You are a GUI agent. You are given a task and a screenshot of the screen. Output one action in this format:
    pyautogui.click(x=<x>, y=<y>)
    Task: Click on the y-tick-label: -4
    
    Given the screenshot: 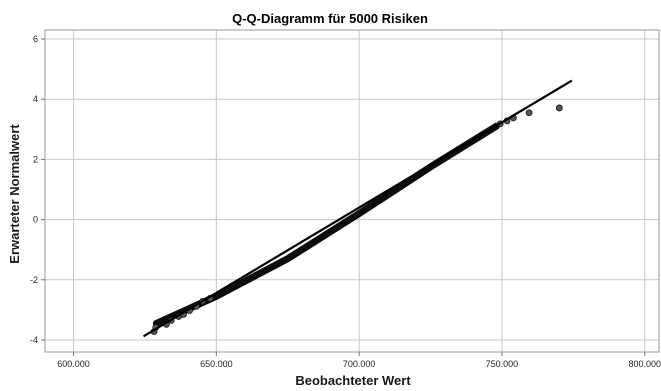 What is the action you would take?
    pyautogui.click(x=34, y=340)
    